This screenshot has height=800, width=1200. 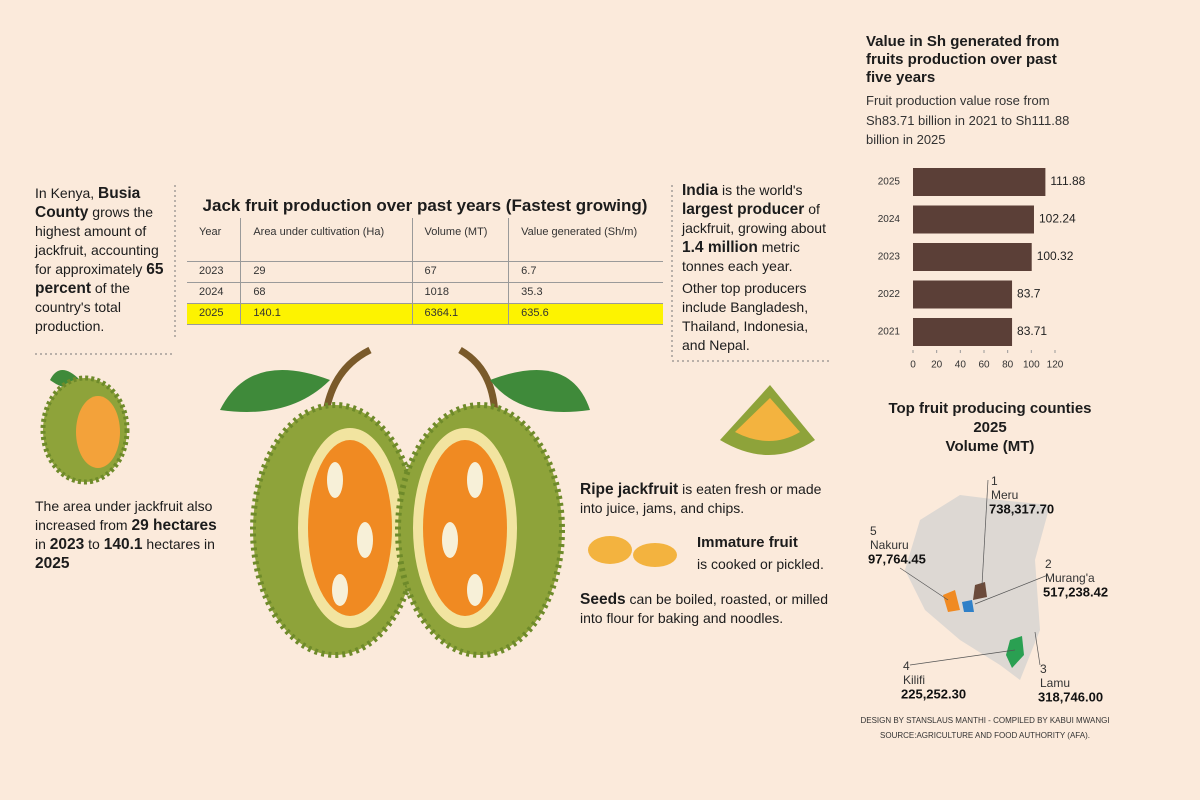 What do you see at coordinates (1055, 256) in the screenshot?
I see `value-label: 100.32` at bounding box center [1055, 256].